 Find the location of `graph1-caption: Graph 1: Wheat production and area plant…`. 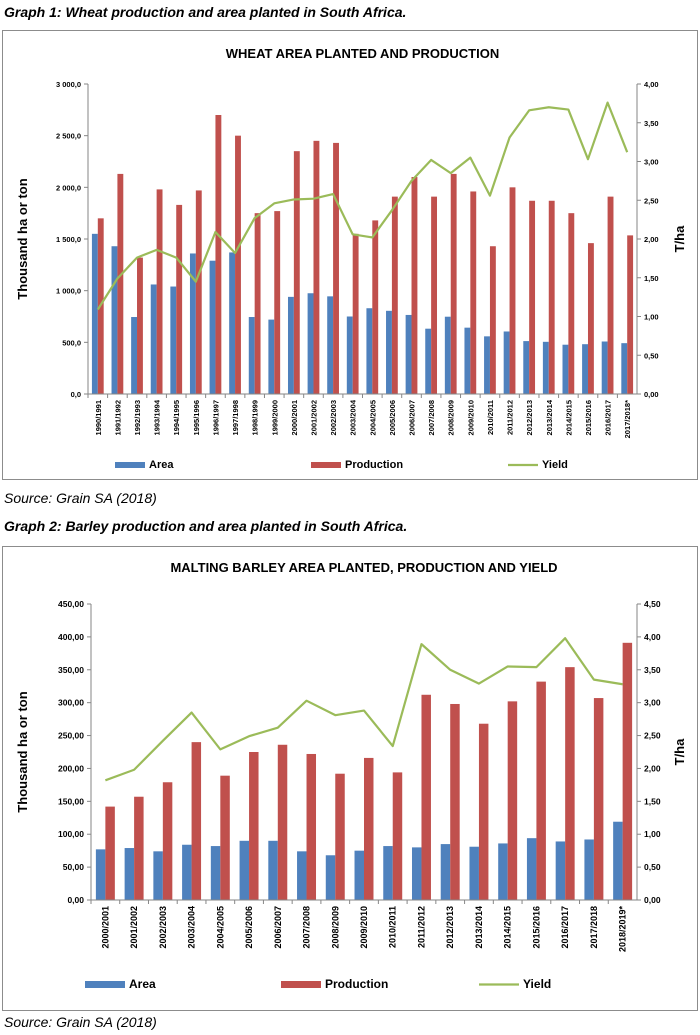

graph1-caption: Graph 1: Wheat production and area plant… is located at coordinates (205, 12).